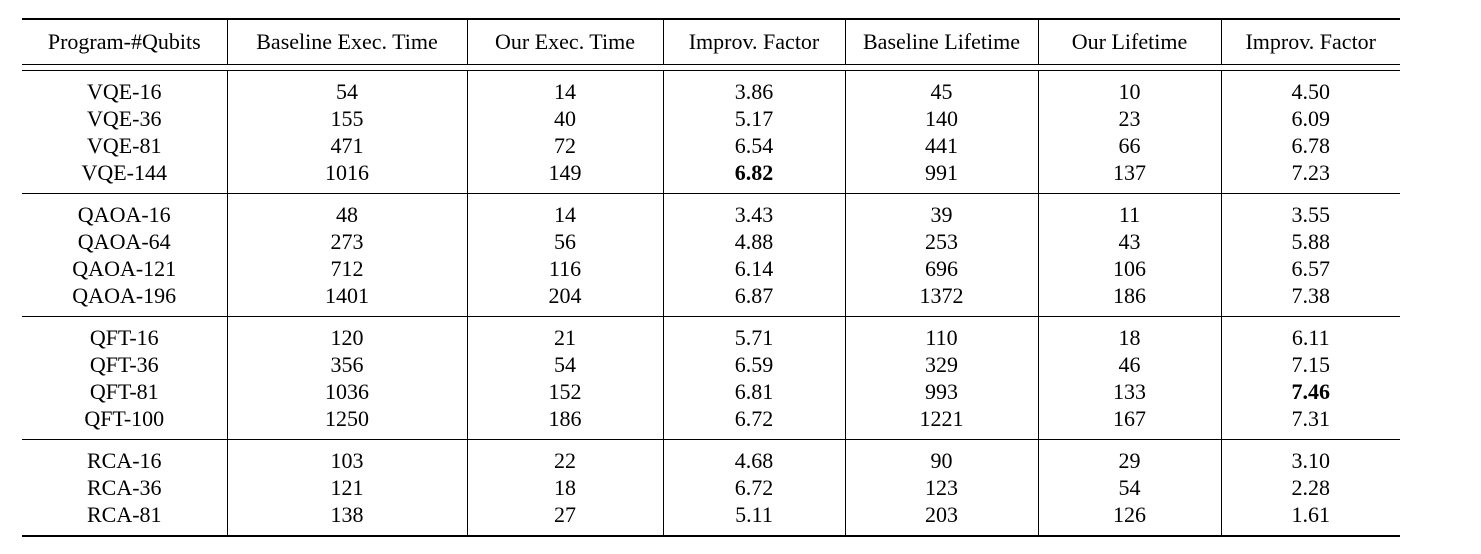 Image resolution: width=1481 pixels, height=554 pixels. What do you see at coordinates (564, 41) in the screenshot?
I see `header-cell-our-exec: Our Exec. Time` at bounding box center [564, 41].